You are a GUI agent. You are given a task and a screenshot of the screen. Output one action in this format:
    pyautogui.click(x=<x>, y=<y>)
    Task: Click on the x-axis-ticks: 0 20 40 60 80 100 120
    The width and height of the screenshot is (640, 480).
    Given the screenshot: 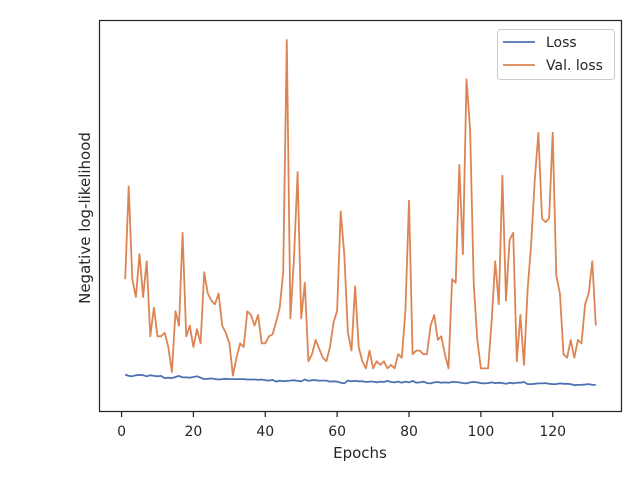 What is the action you would take?
    pyautogui.click(x=341, y=425)
    